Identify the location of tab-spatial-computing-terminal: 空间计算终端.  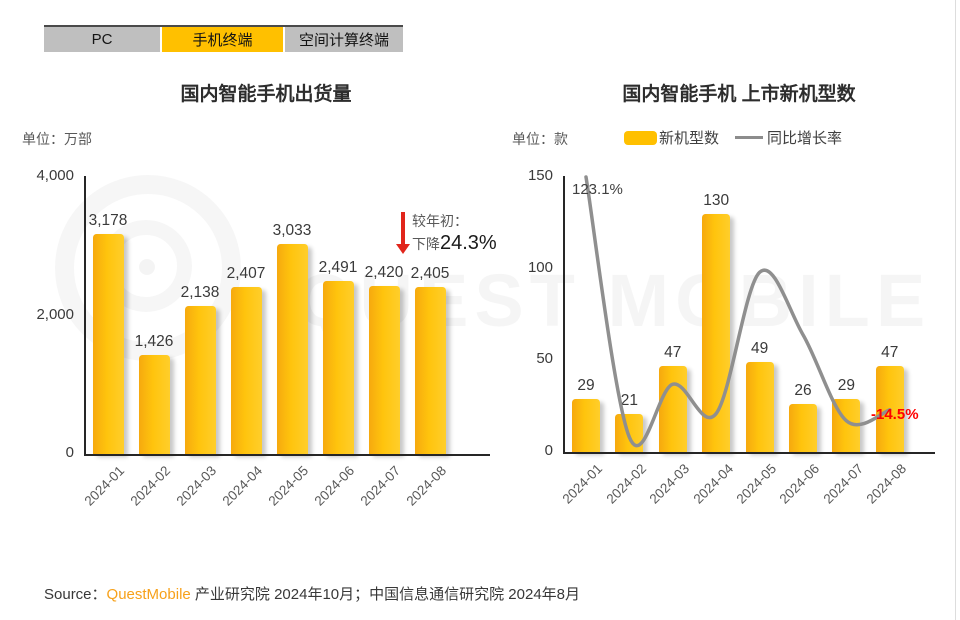
(344, 39).